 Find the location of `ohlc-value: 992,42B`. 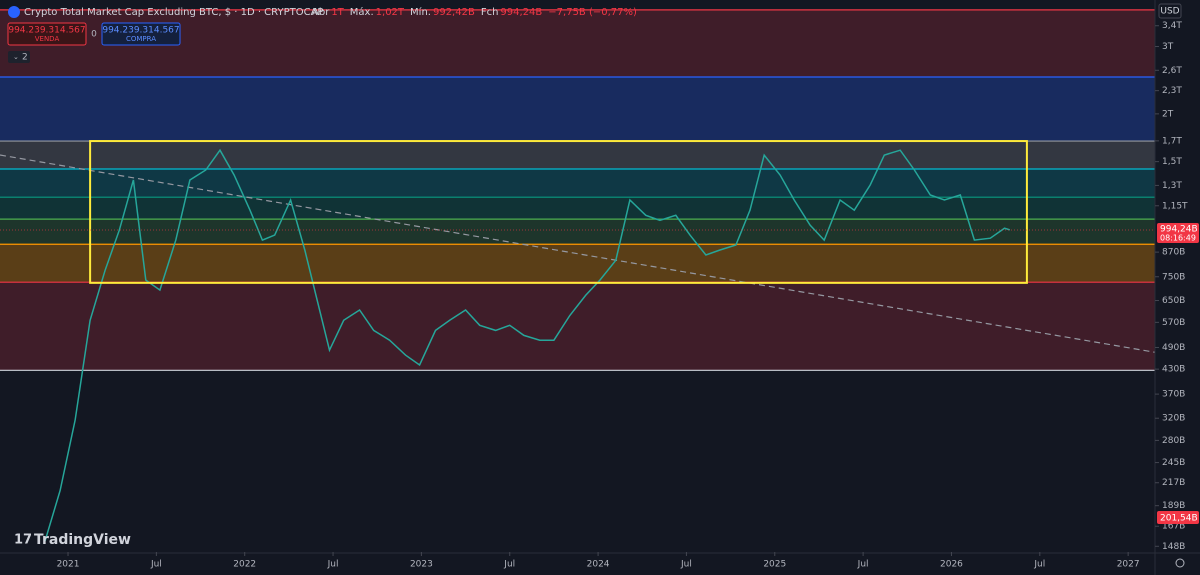

ohlc-value: 992,42B is located at coordinates (454, 12).